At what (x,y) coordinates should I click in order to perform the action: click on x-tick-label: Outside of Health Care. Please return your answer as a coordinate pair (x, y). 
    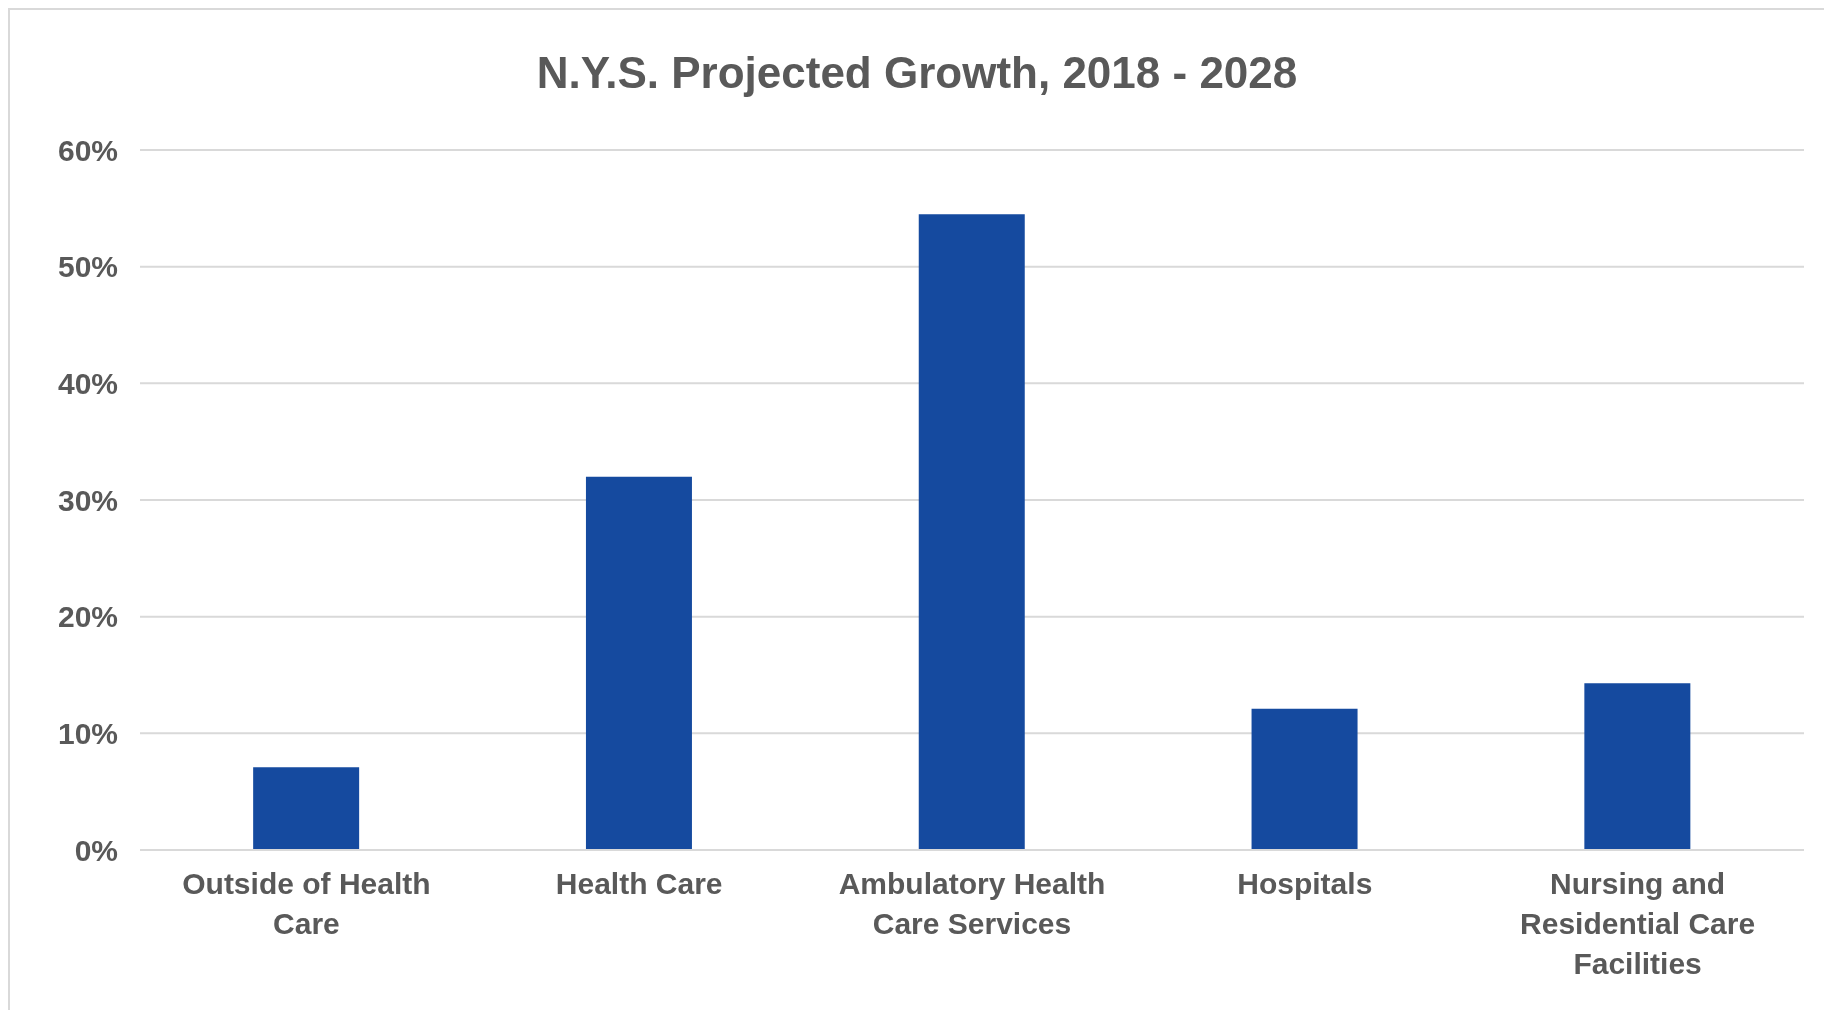
    Looking at the image, I should click on (306, 903).